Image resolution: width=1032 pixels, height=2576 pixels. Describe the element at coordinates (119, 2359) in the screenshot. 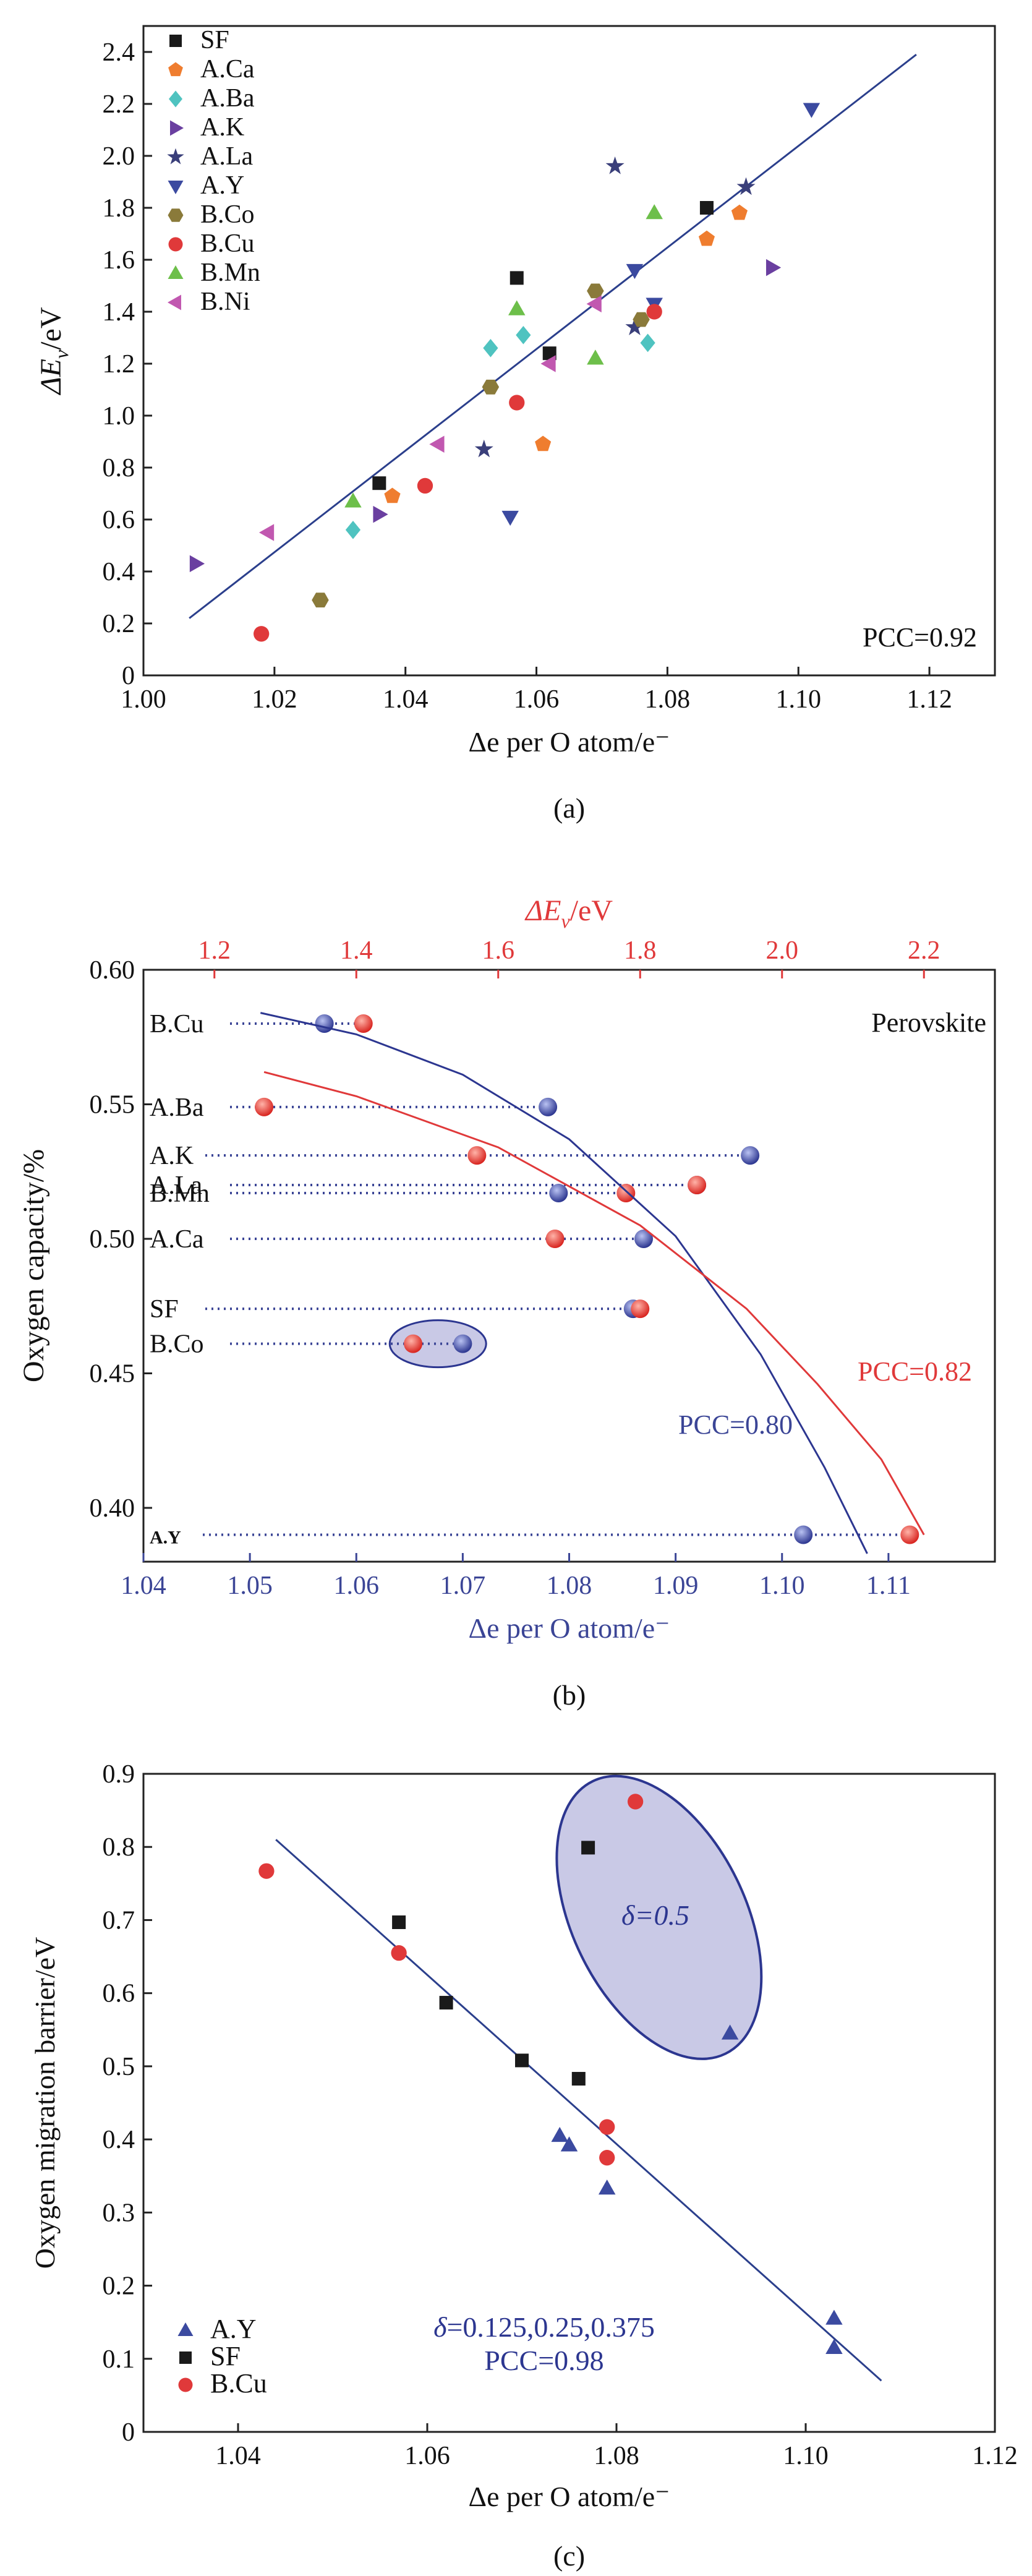

I see `y-tick-label: 0.1` at that location.